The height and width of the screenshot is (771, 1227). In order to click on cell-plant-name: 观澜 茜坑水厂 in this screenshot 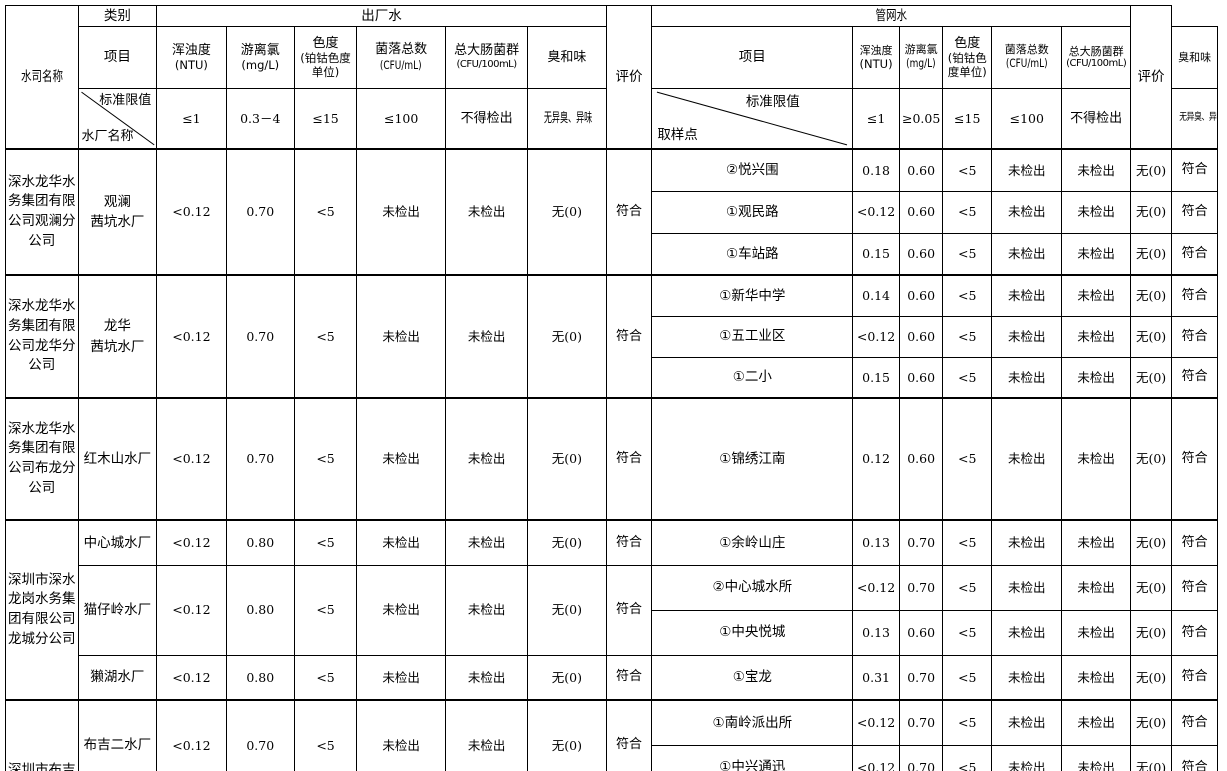, I will do `click(117, 212)`.